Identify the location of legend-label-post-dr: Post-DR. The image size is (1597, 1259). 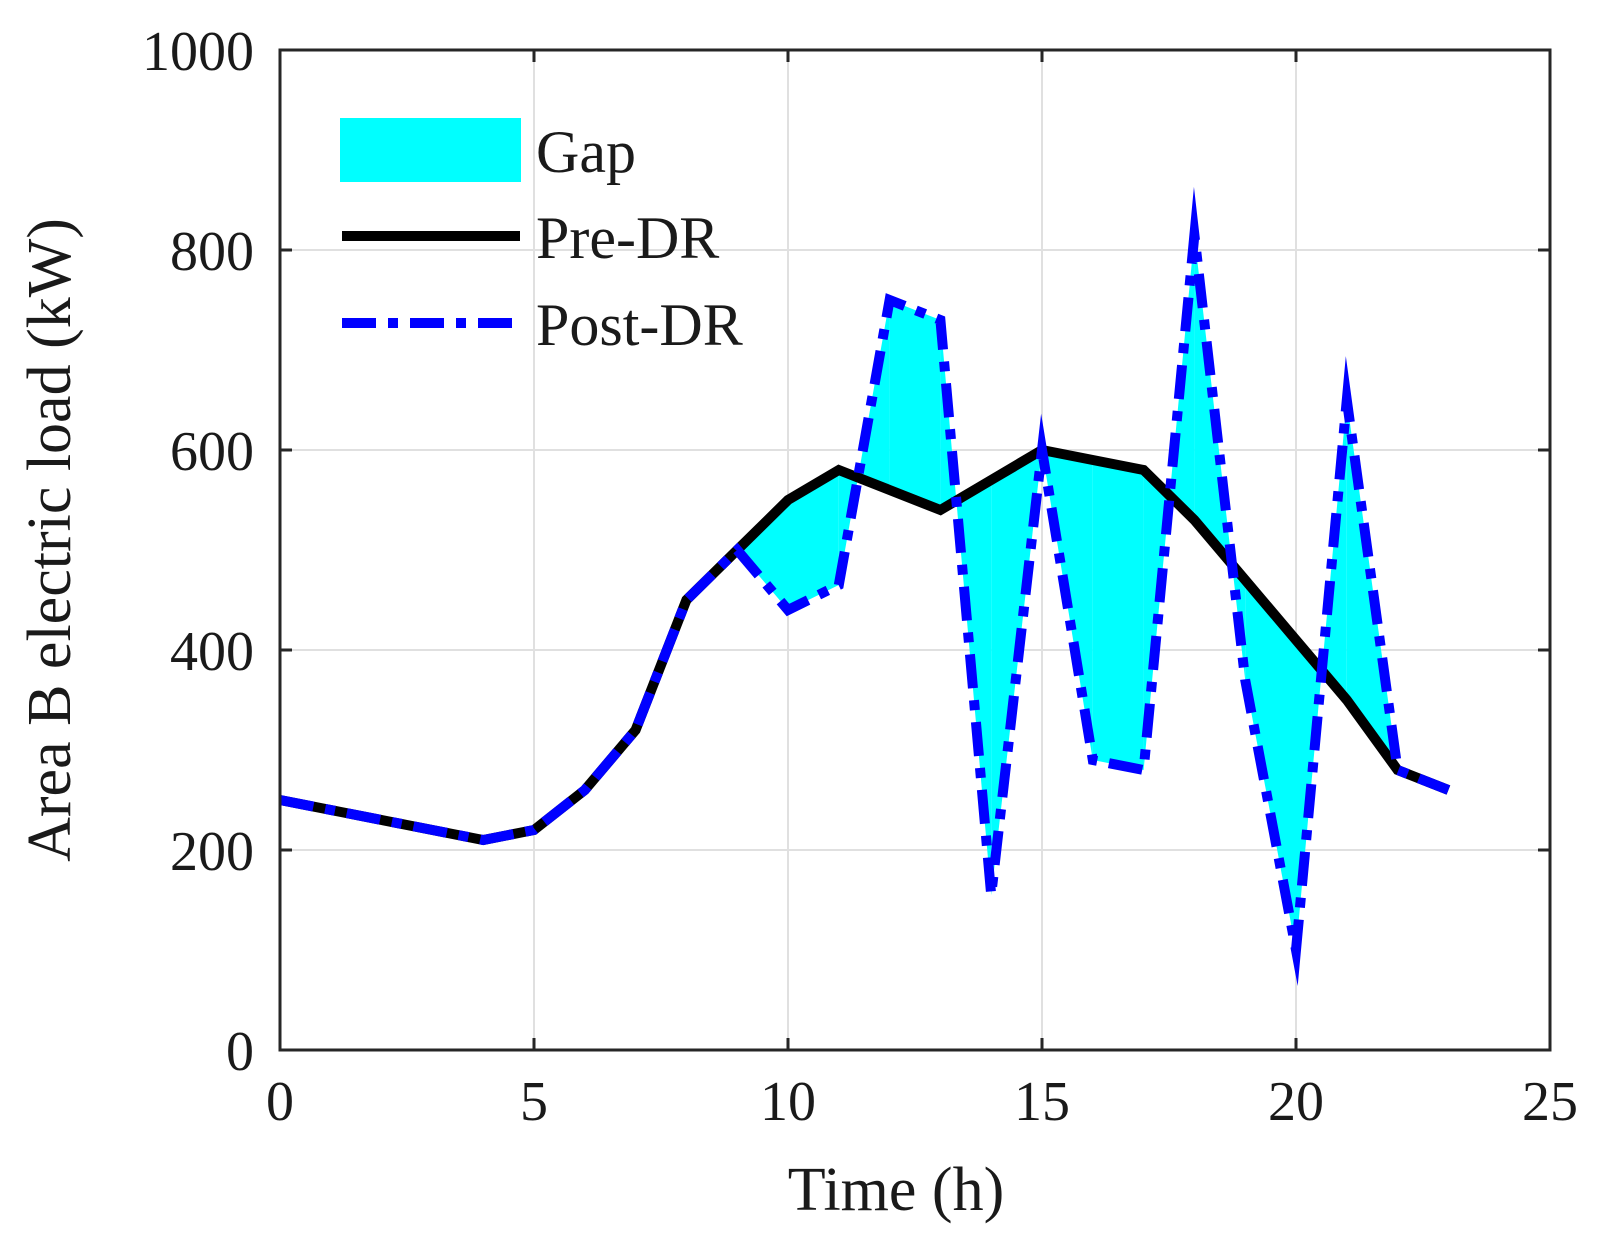
(639, 325).